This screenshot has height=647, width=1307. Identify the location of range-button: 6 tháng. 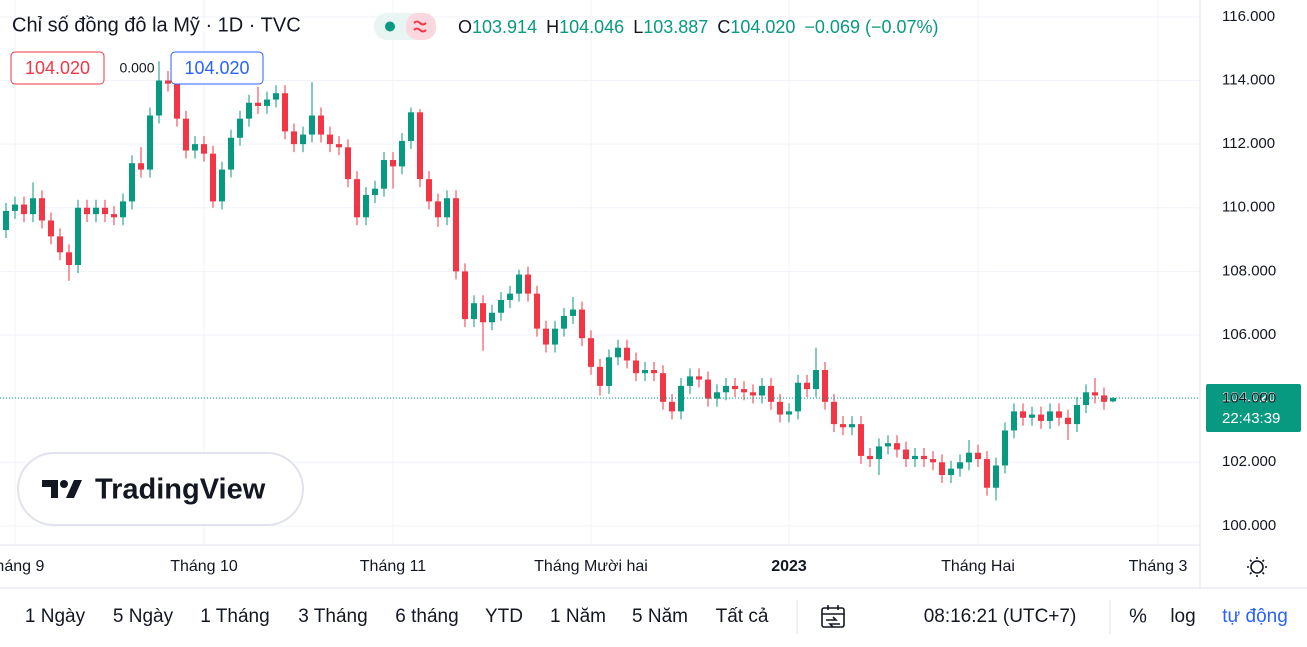
(426, 616).